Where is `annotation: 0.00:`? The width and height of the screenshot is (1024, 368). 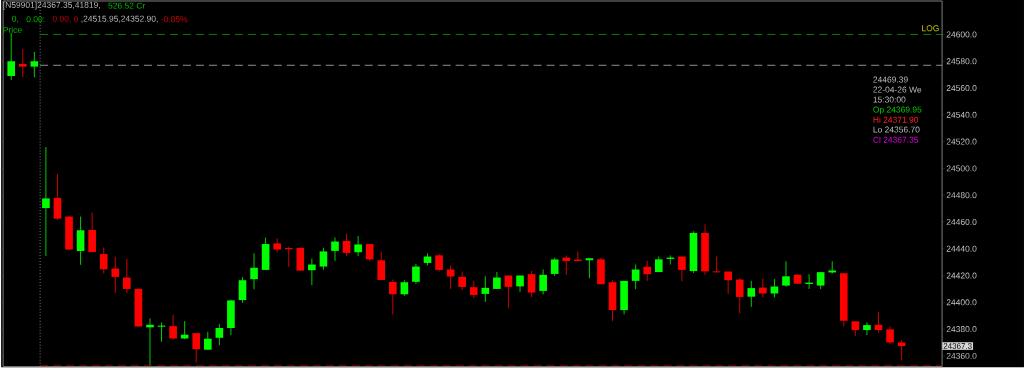 annotation: 0.00: is located at coordinates (35, 19).